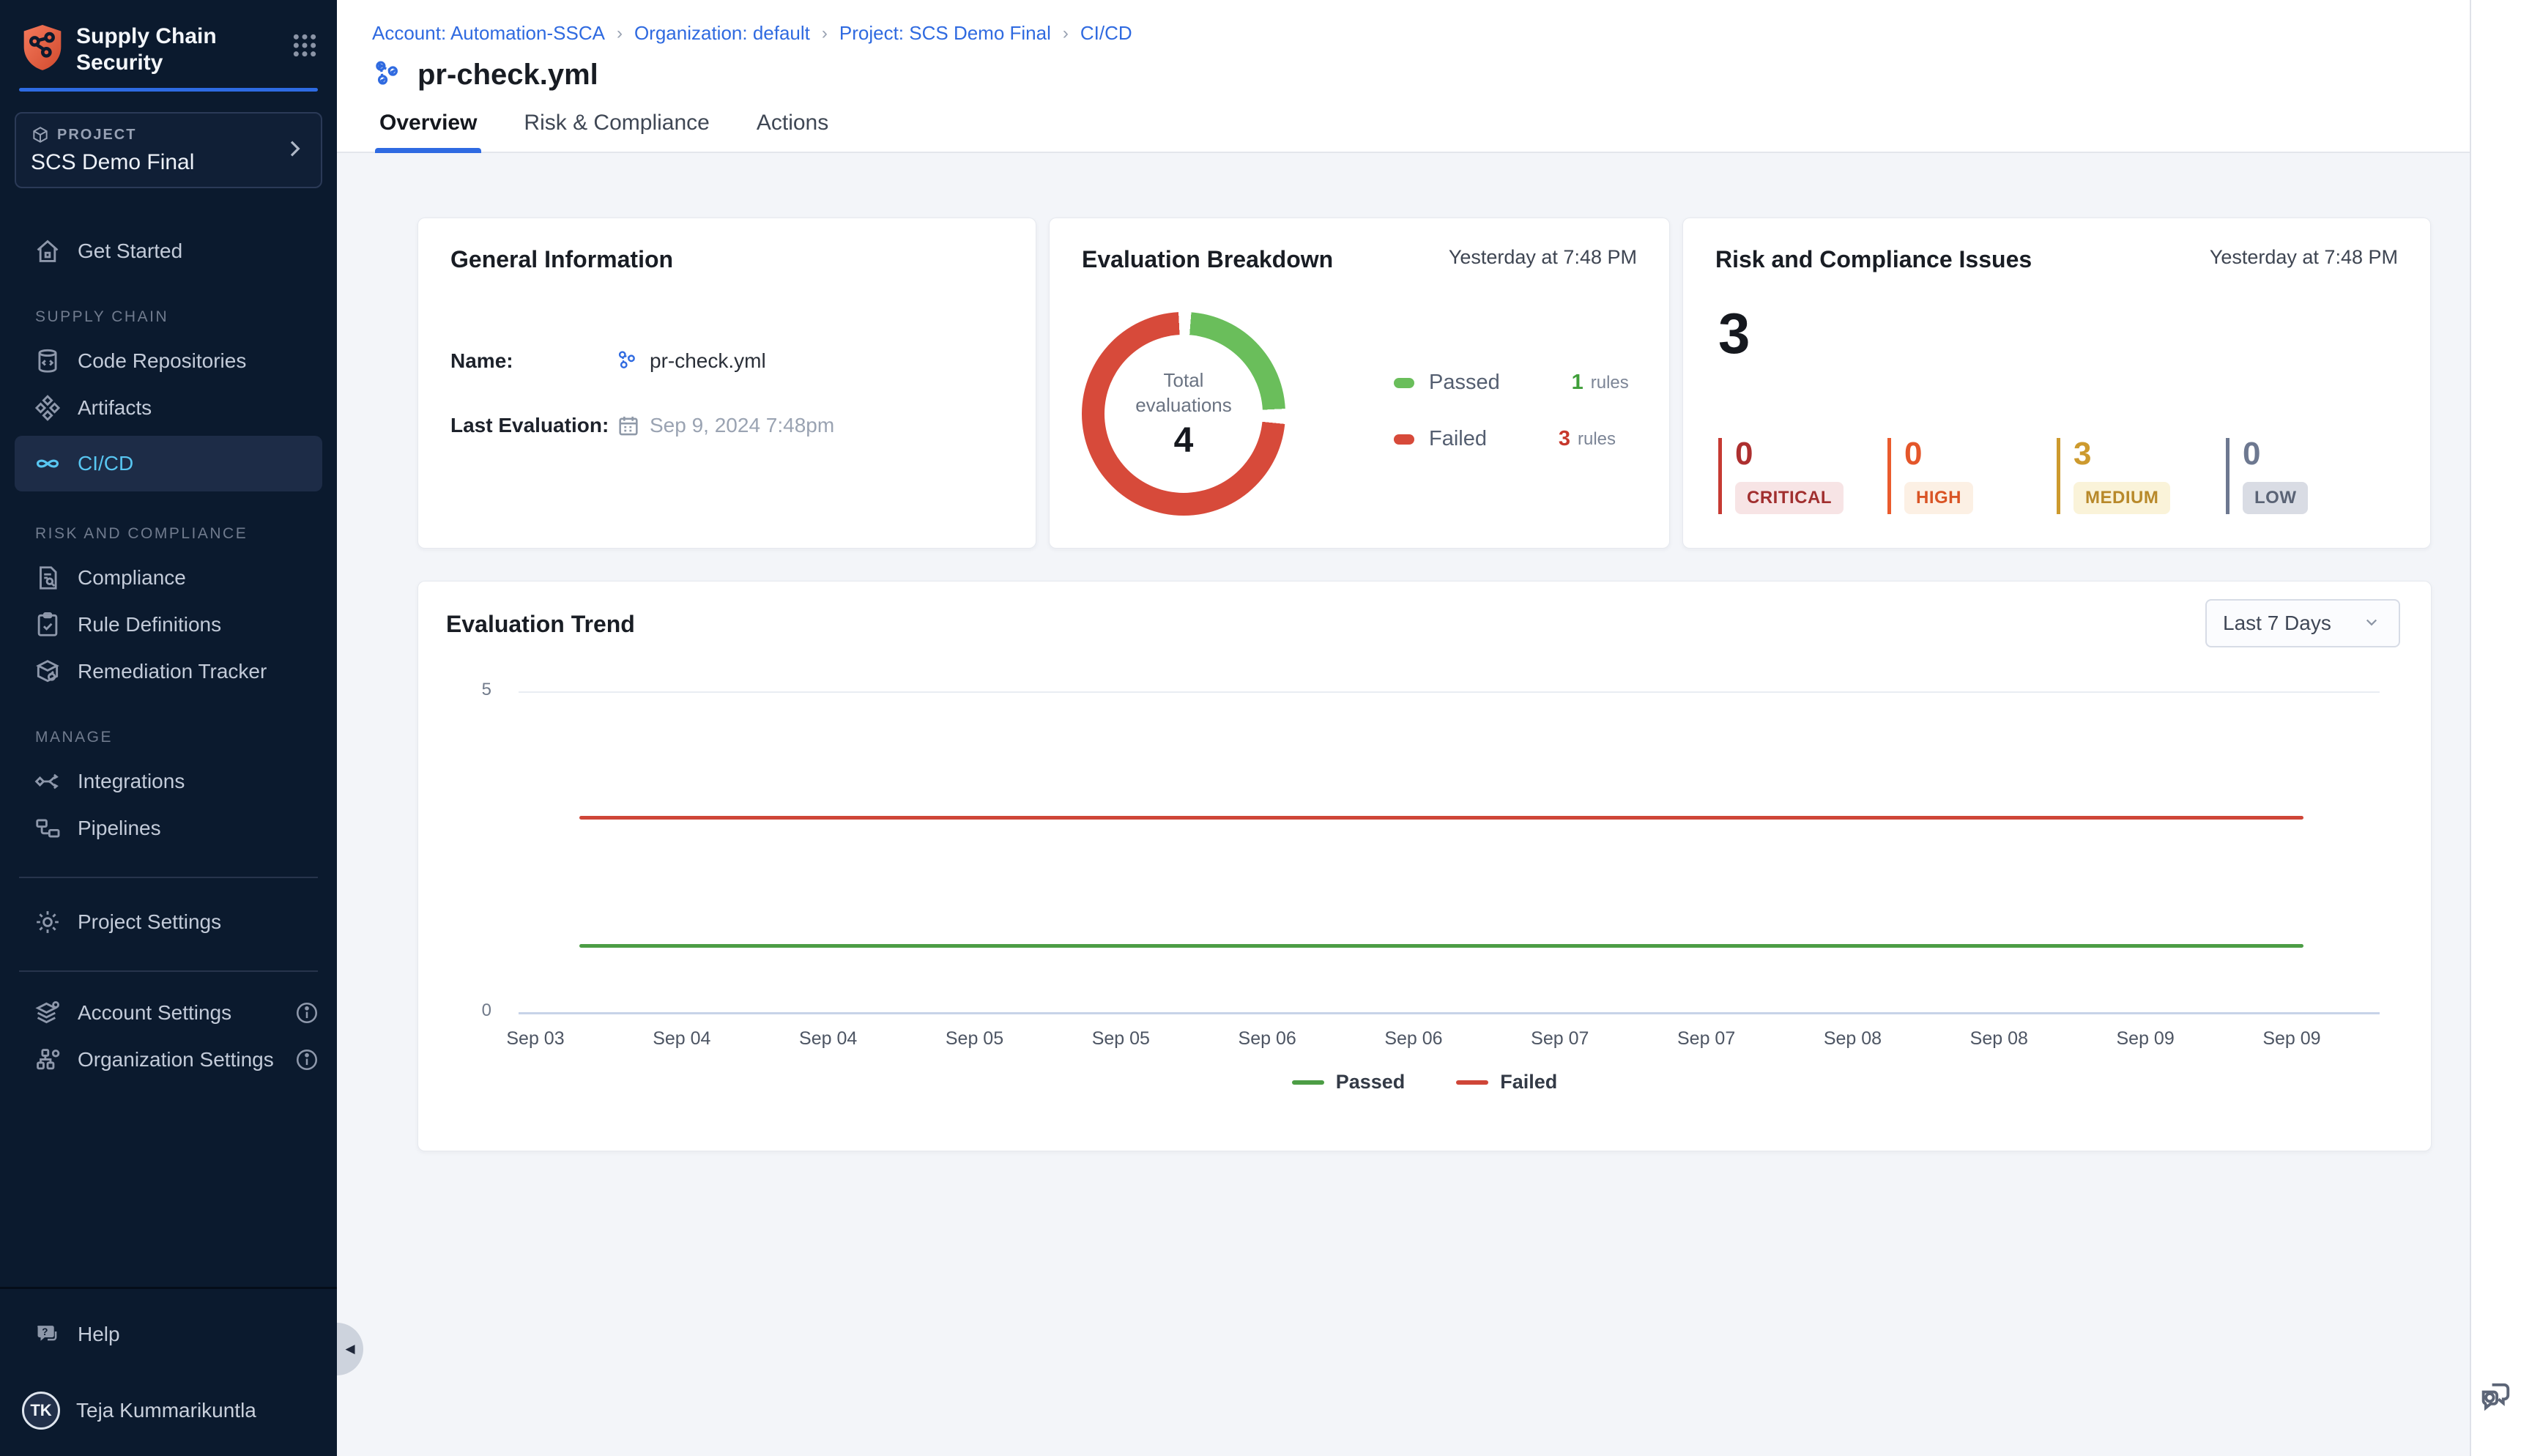 This screenshot has width=2521, height=1456. Describe the element at coordinates (1450, 692) in the screenshot. I see `gridline` at that location.